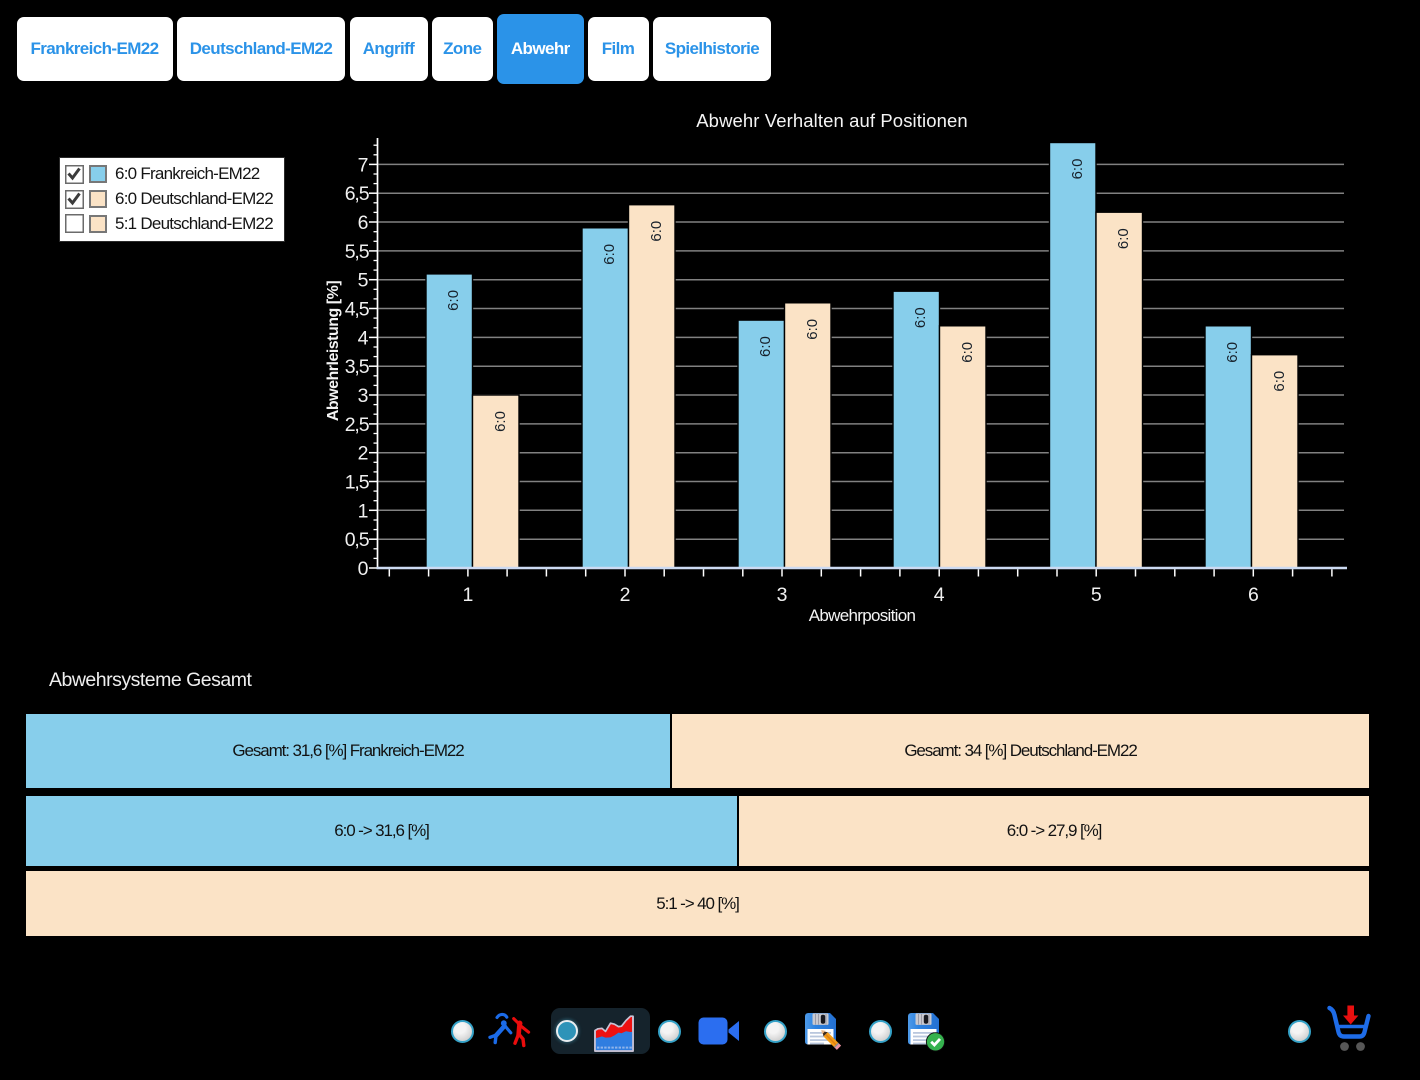 The image size is (1420, 1080). Describe the element at coordinates (357, 425) in the screenshot. I see `svg-text: 2,5` at that location.